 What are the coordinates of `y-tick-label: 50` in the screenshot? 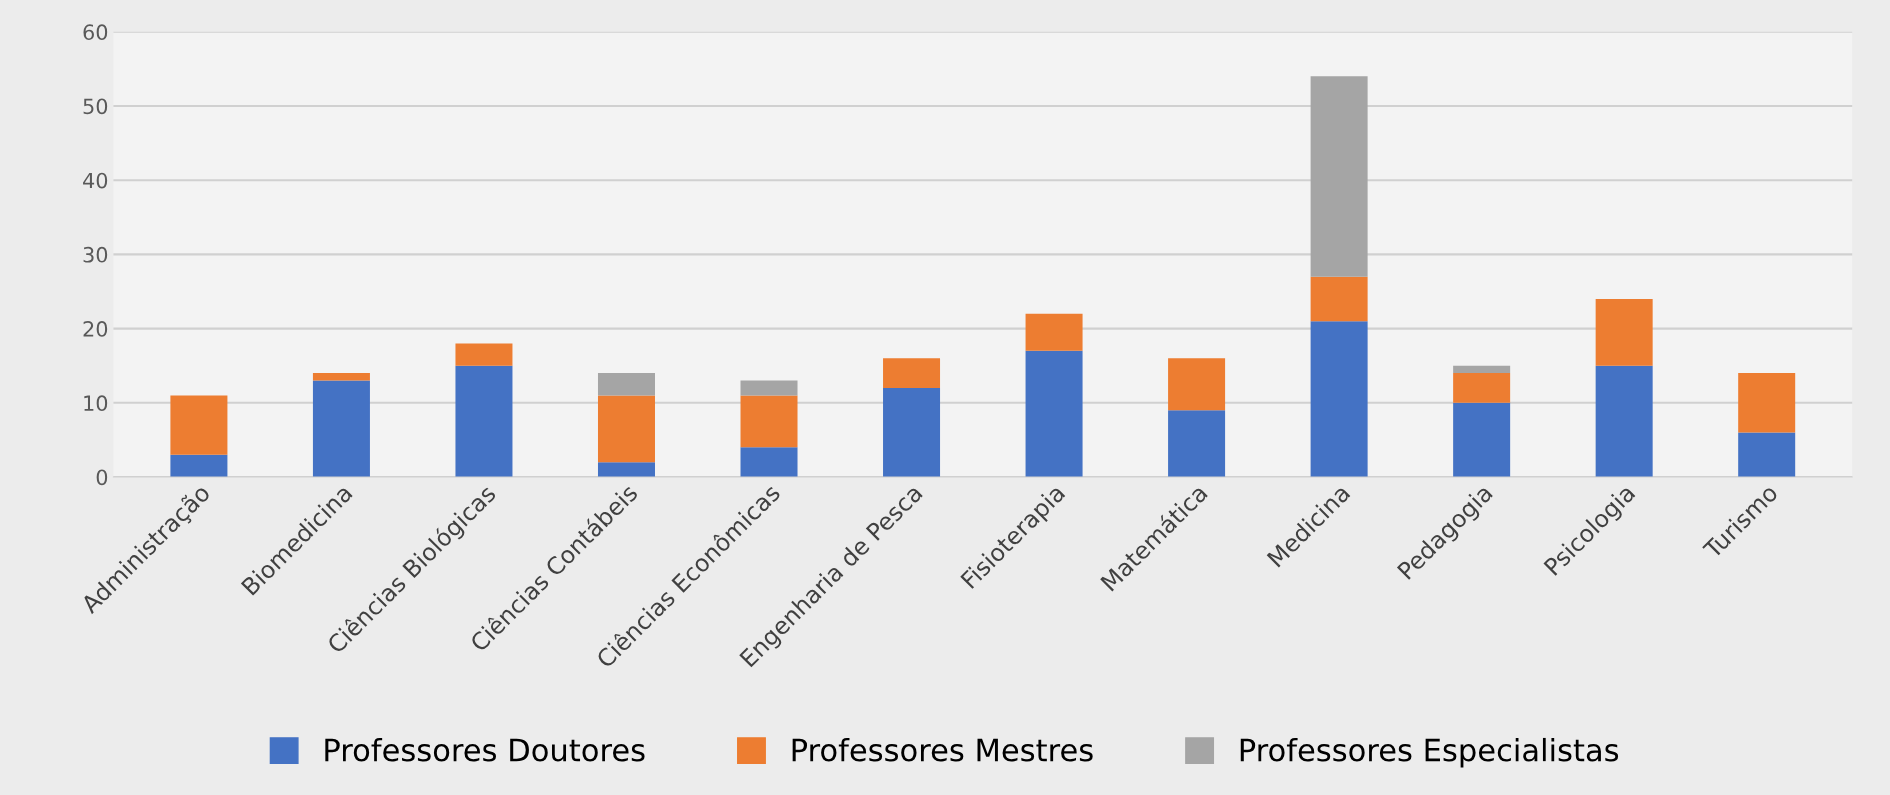 It's located at (95, 106).